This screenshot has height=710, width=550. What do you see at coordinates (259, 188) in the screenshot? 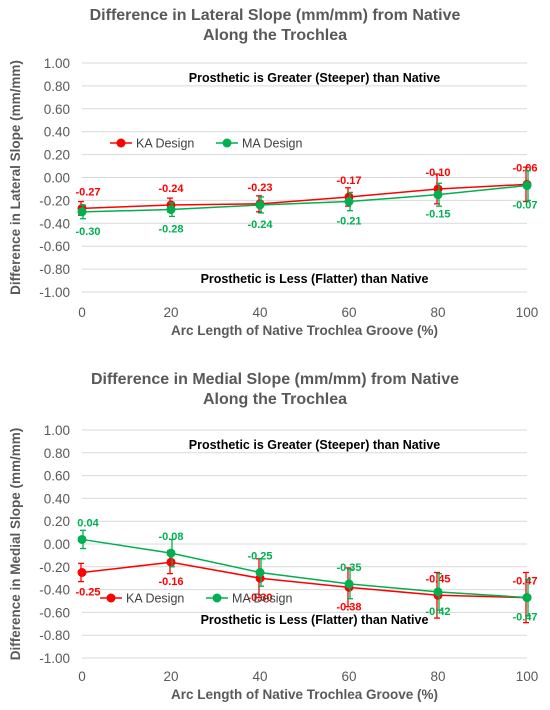
I see `data-label: -0.23` at bounding box center [259, 188].